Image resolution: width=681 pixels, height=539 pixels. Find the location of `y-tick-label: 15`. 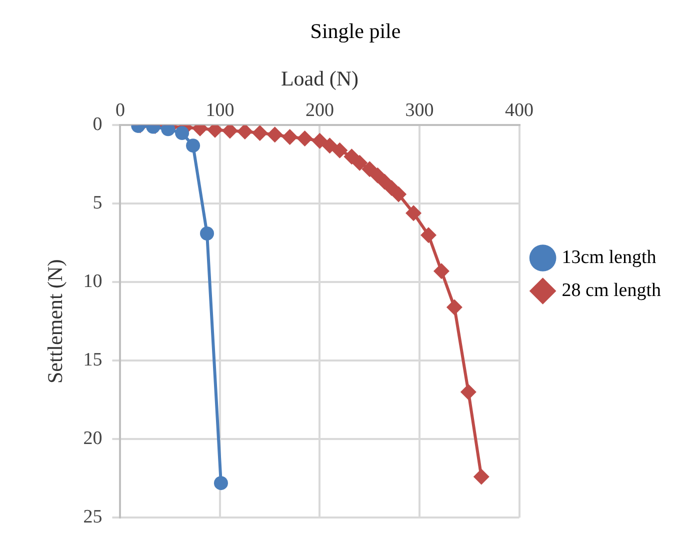

y-tick-label: 15 is located at coordinates (92, 360).